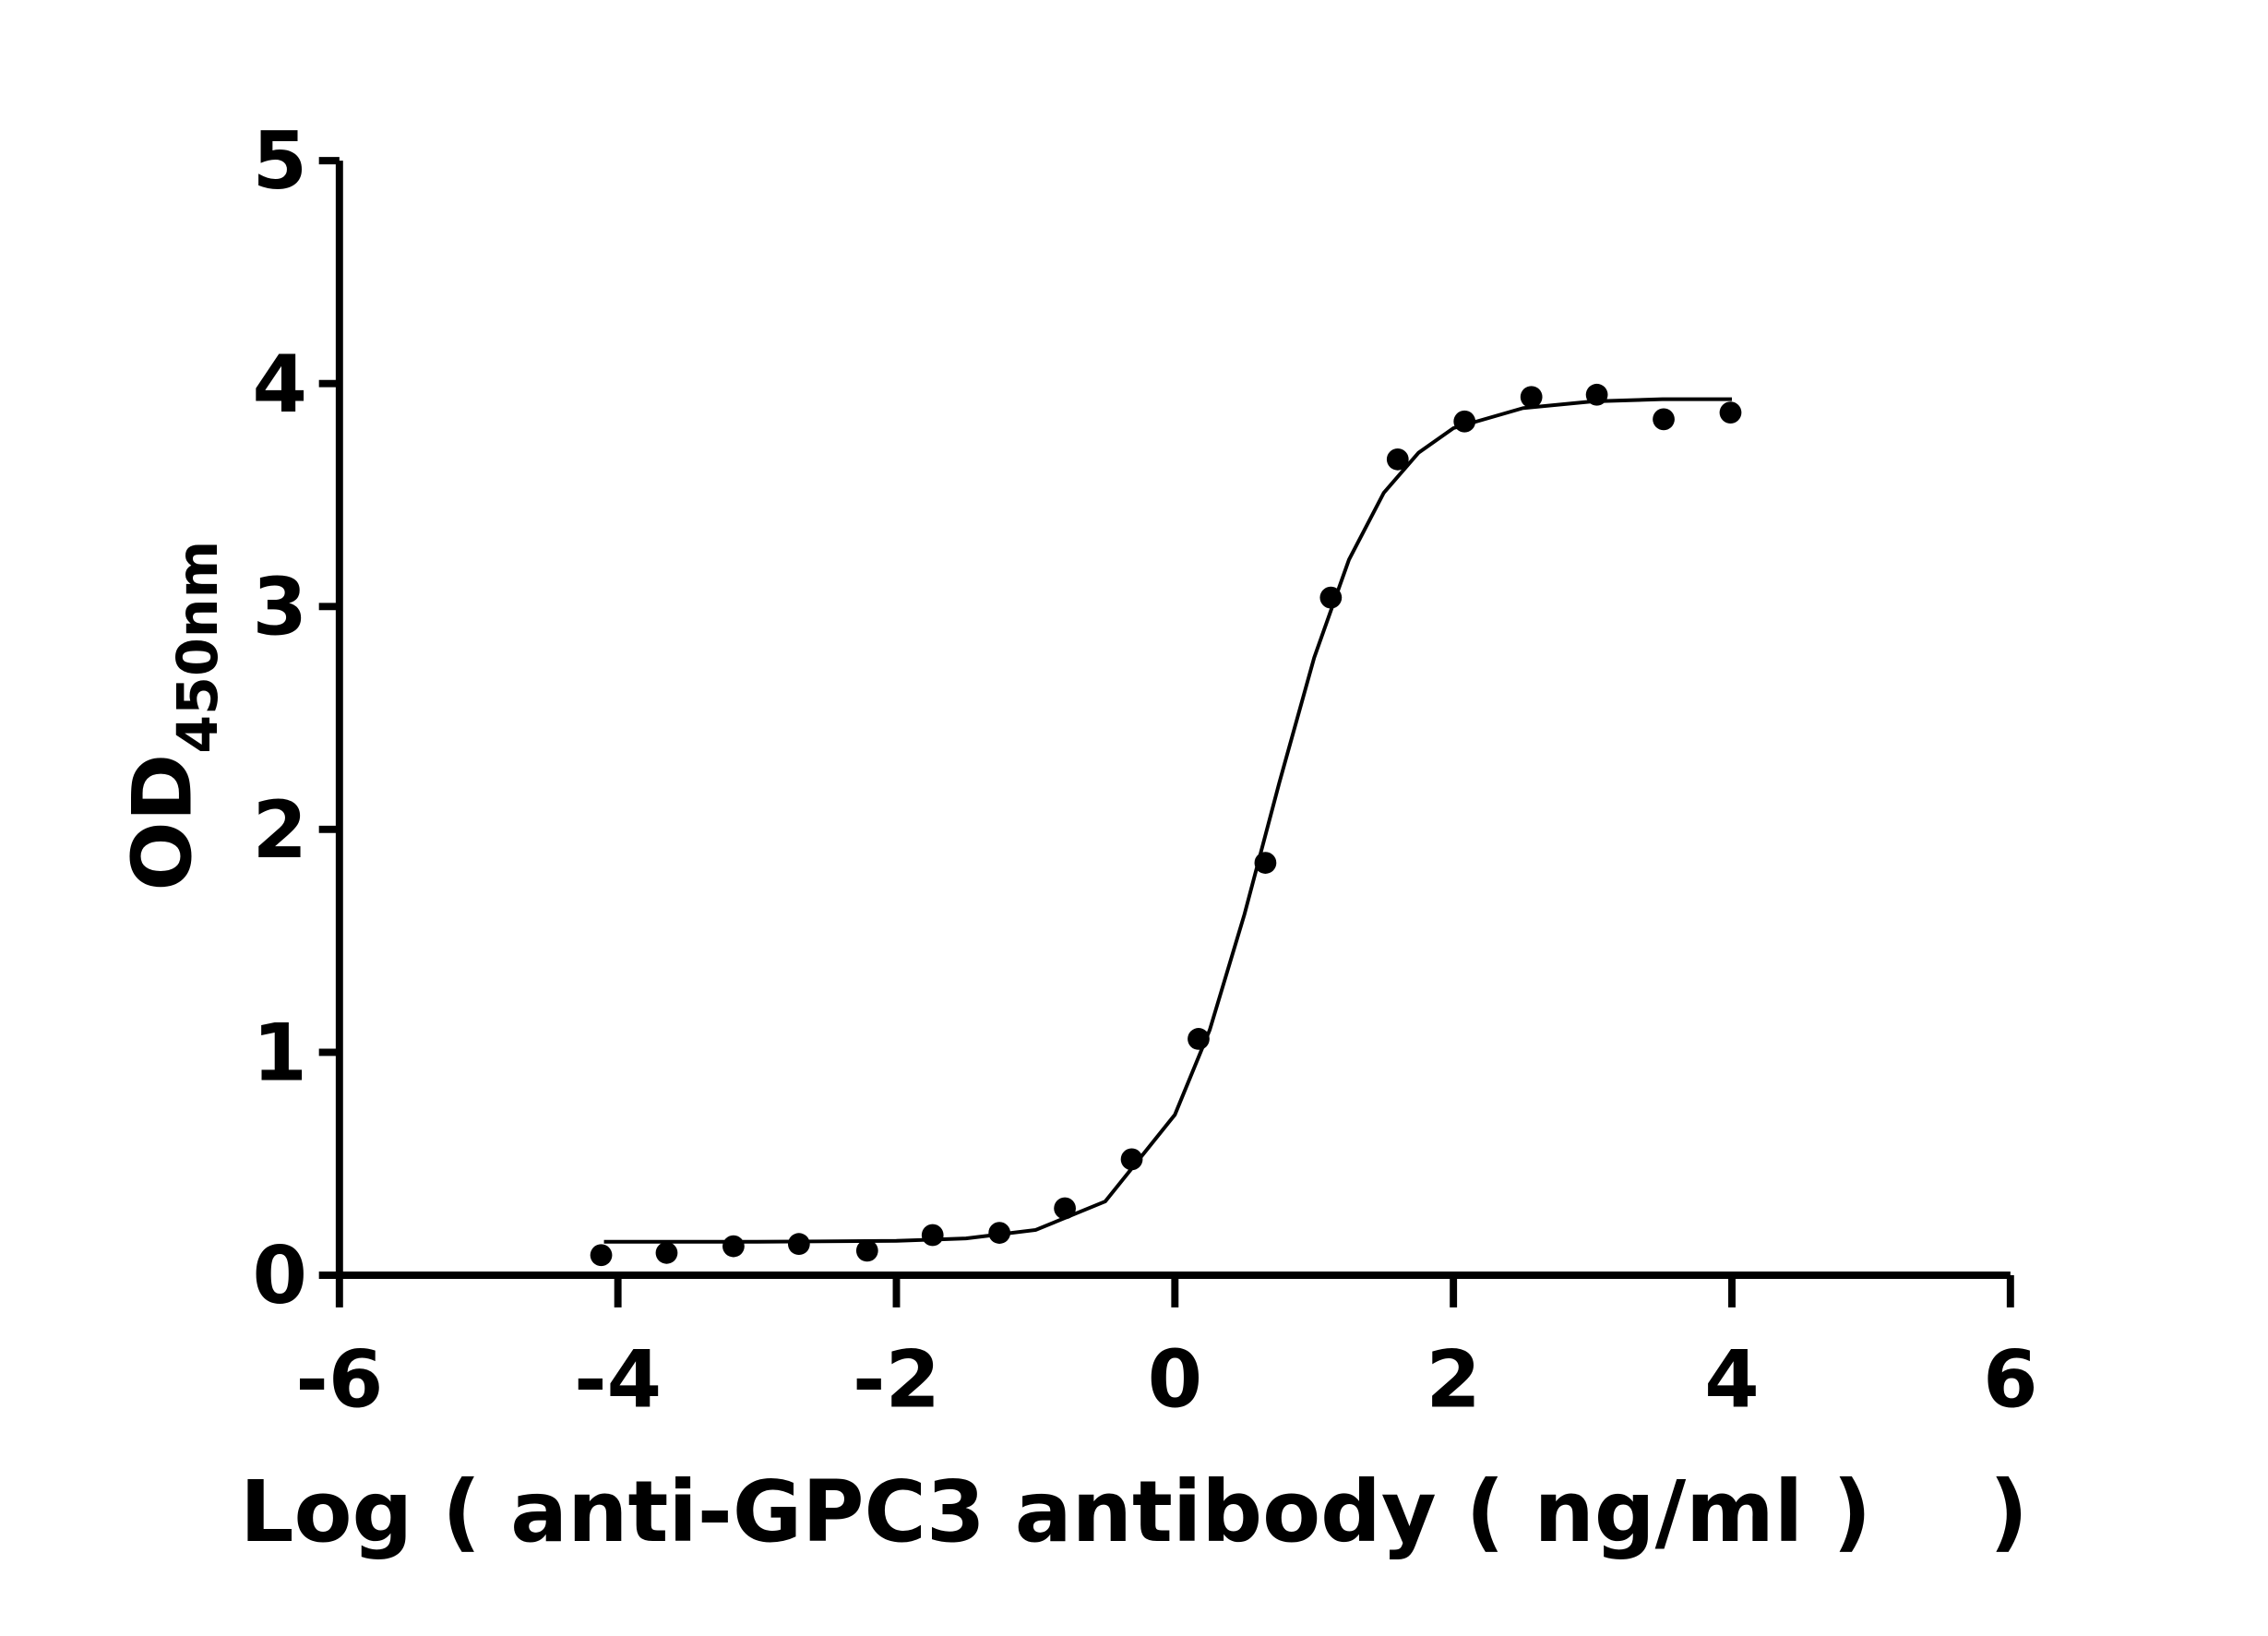  Describe the element at coordinates (280, 1053) in the screenshot. I see `y-tick-label: 1` at that location.